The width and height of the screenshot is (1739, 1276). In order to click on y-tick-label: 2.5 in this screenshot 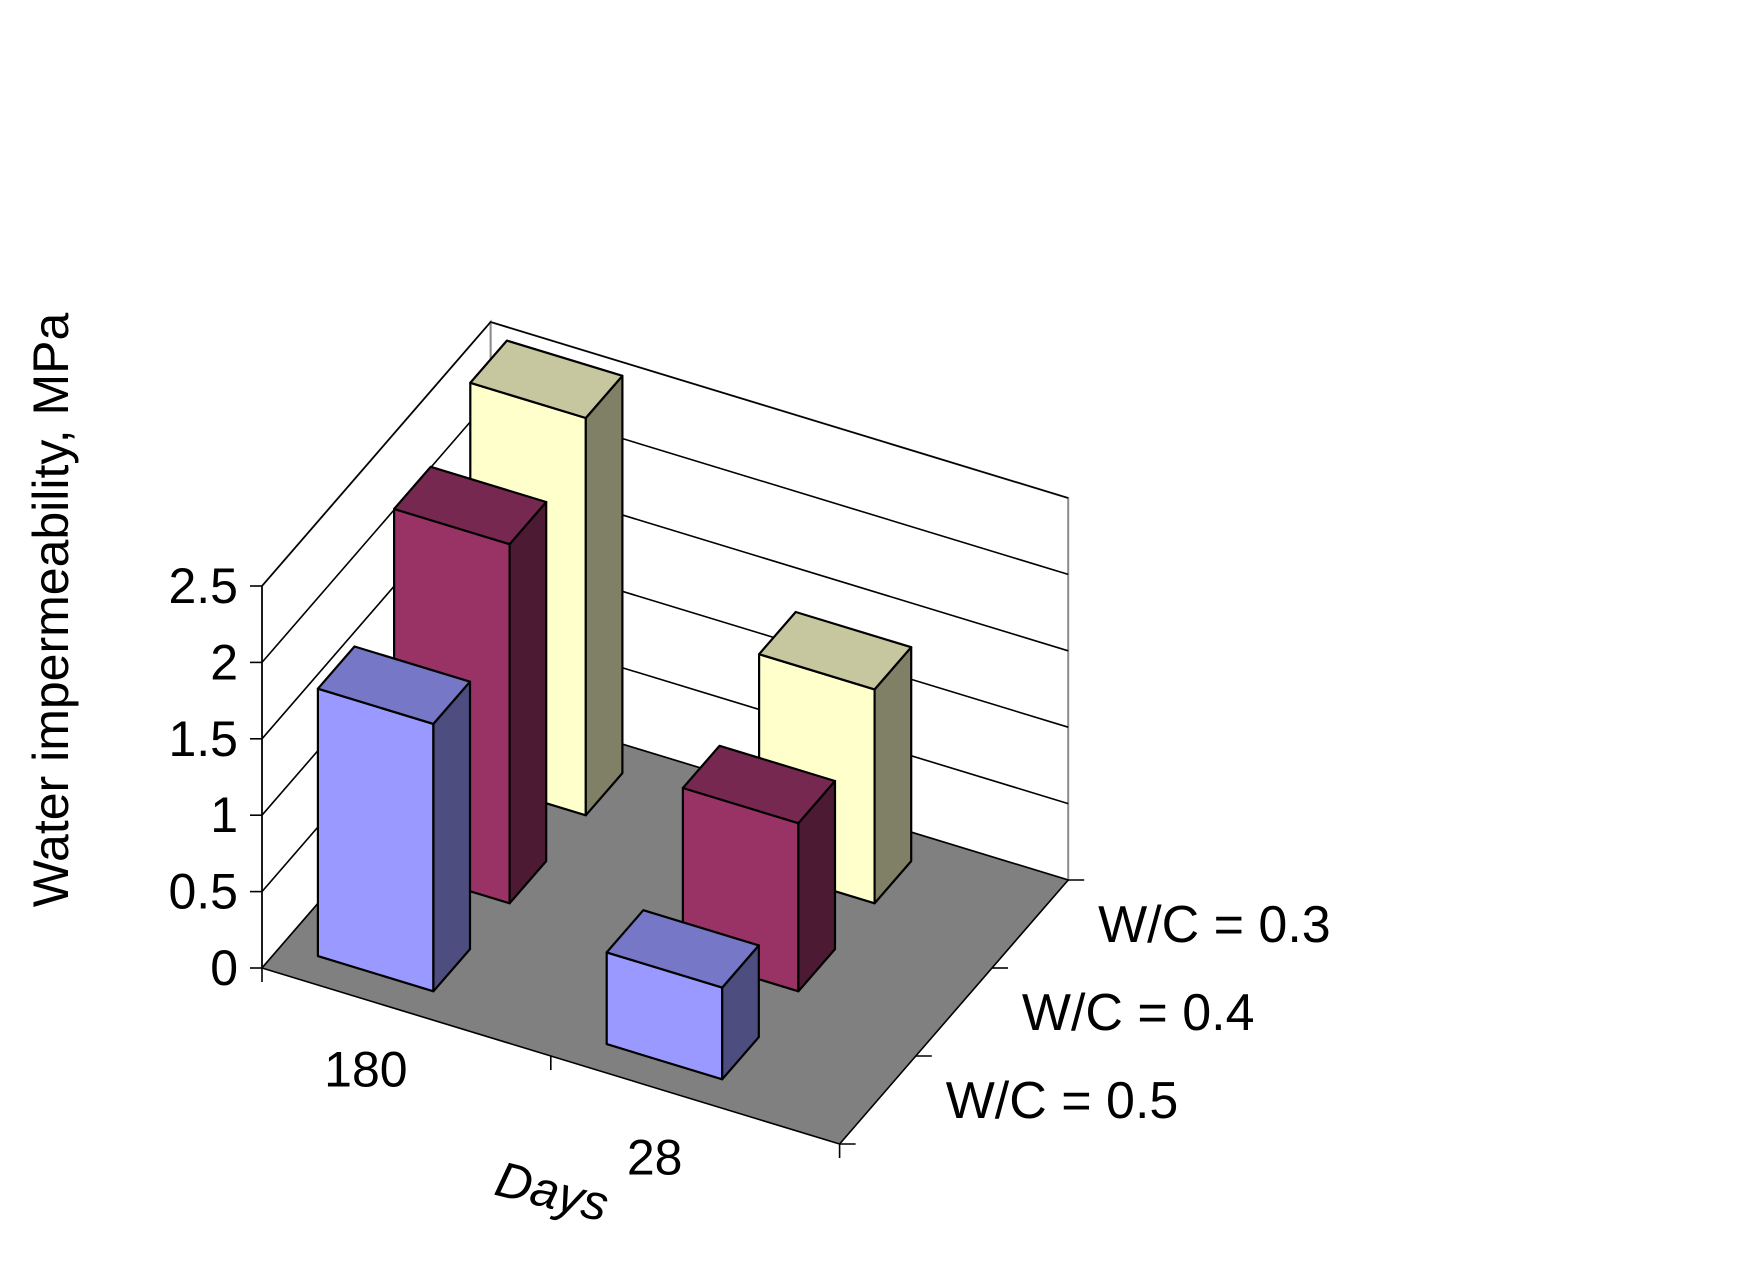, I will do `click(203, 586)`.